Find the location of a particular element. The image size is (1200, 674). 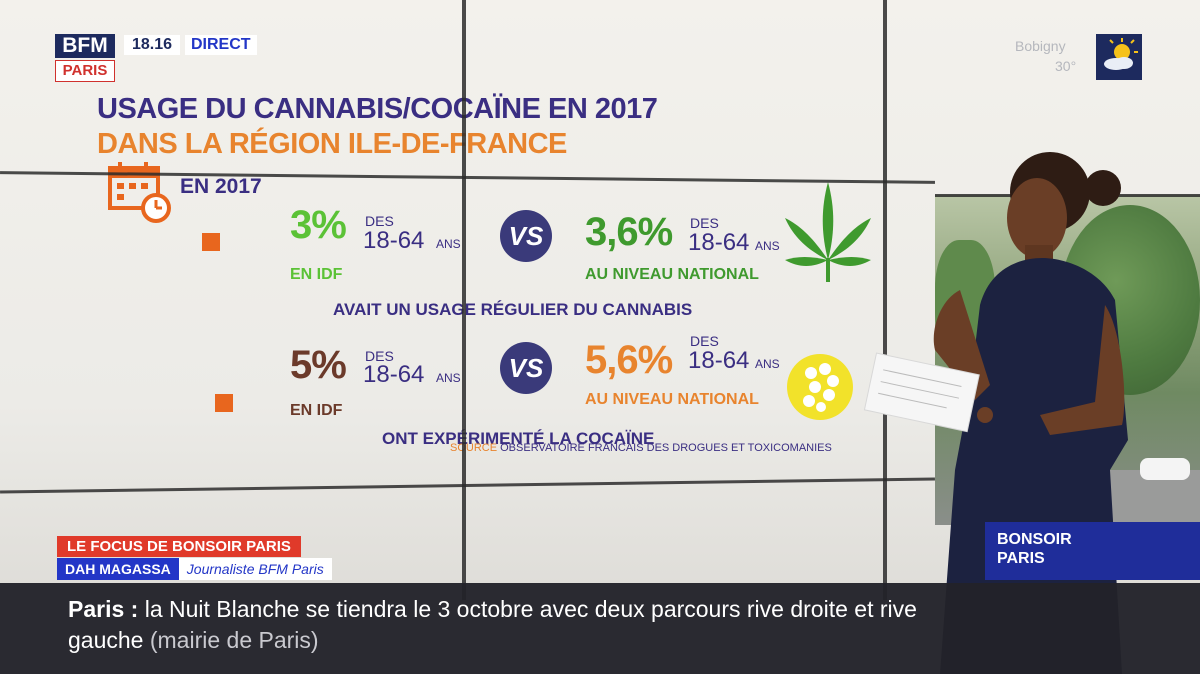

cannabis-leaf-icon is located at coordinates (828, 232).